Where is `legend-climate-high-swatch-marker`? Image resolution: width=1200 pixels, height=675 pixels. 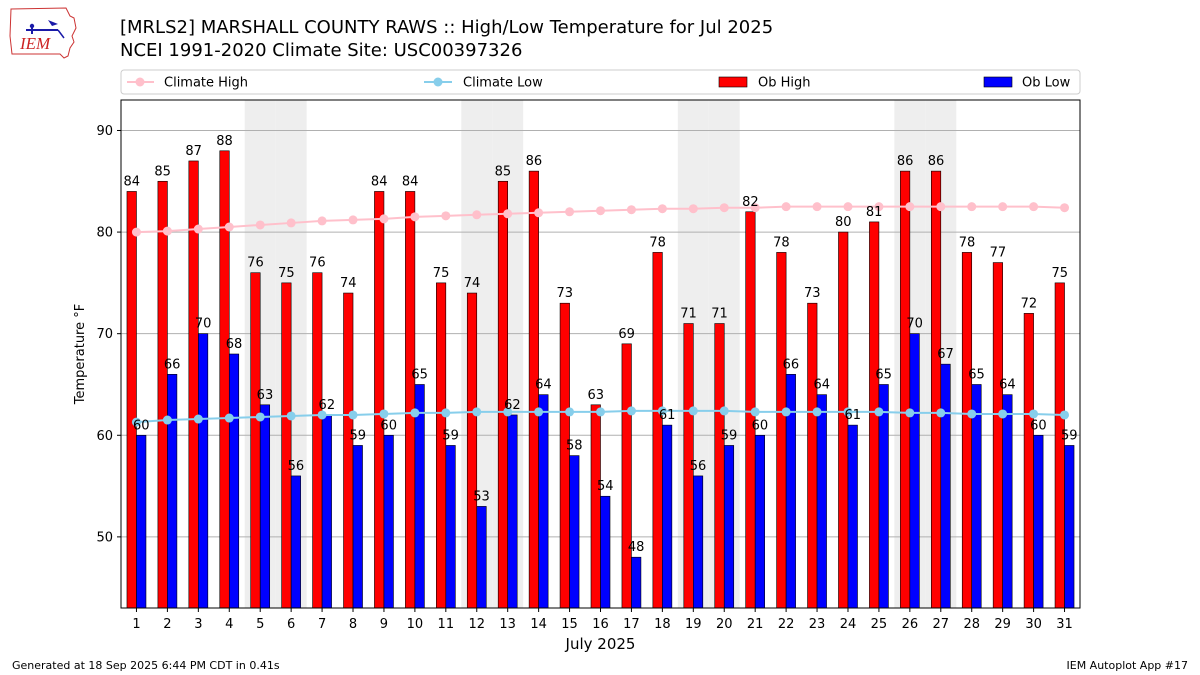
legend-climate-high-swatch-marker is located at coordinates (140, 82).